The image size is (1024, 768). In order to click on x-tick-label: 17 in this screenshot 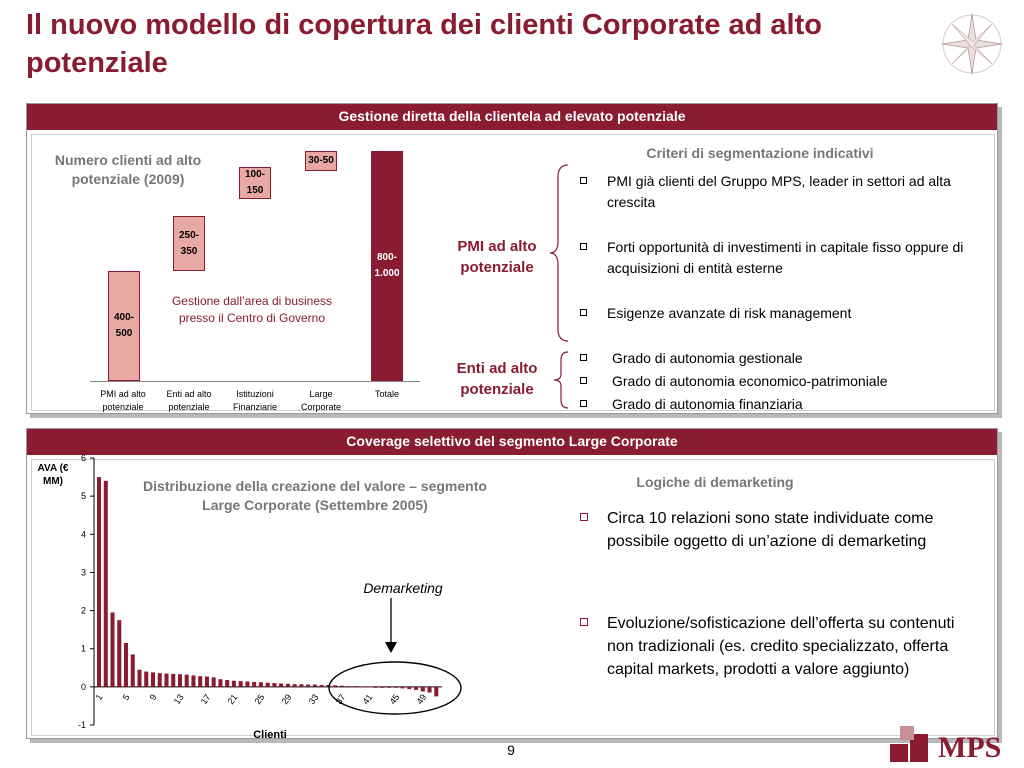, I will do `click(206, 699)`.